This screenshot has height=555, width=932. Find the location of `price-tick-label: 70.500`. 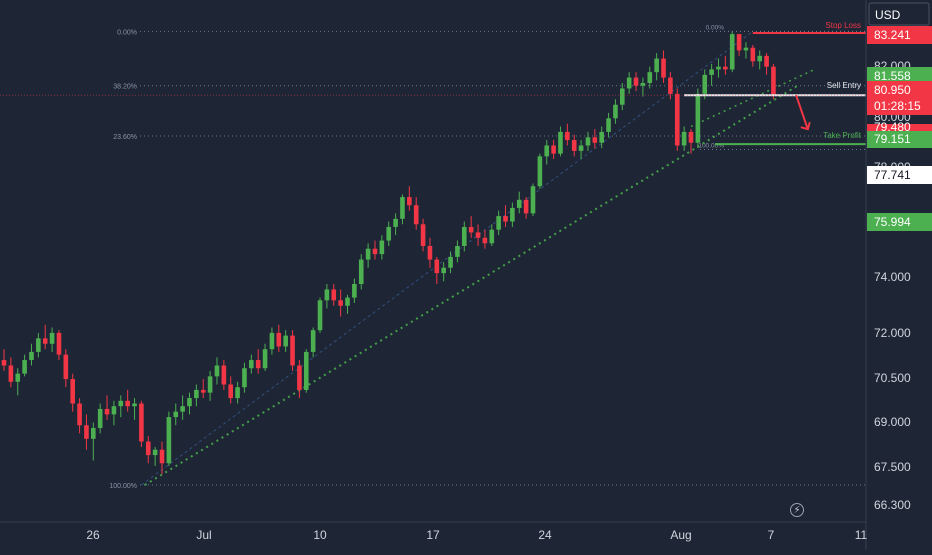

price-tick-label: 70.500 is located at coordinates (892, 378).